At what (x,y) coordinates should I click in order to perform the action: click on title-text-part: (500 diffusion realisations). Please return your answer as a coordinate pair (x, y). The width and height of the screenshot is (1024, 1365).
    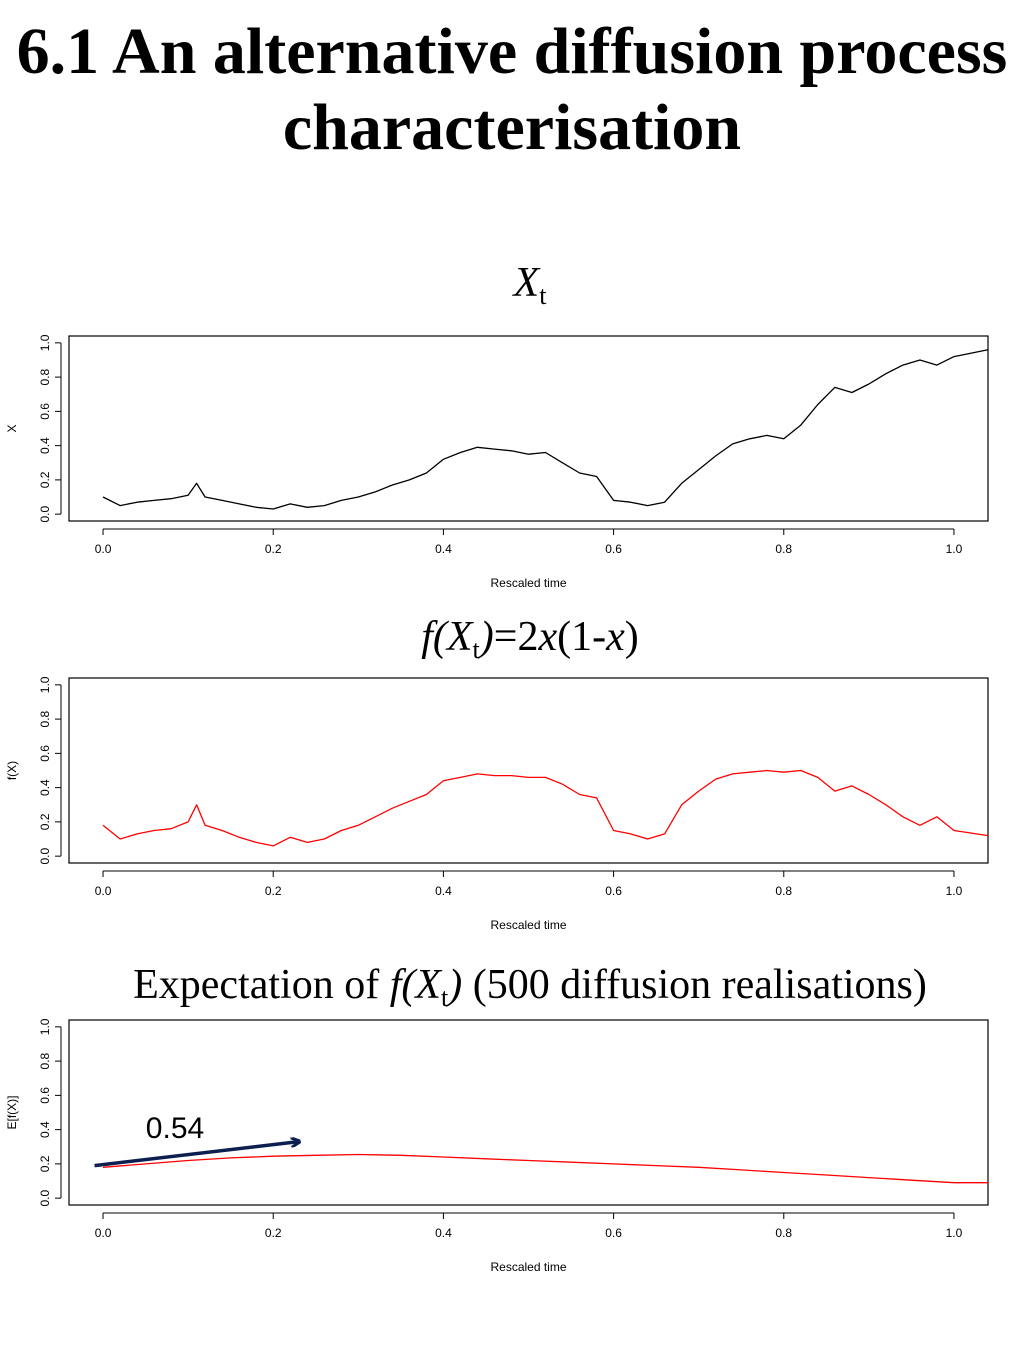
    Looking at the image, I should click on (694, 985).